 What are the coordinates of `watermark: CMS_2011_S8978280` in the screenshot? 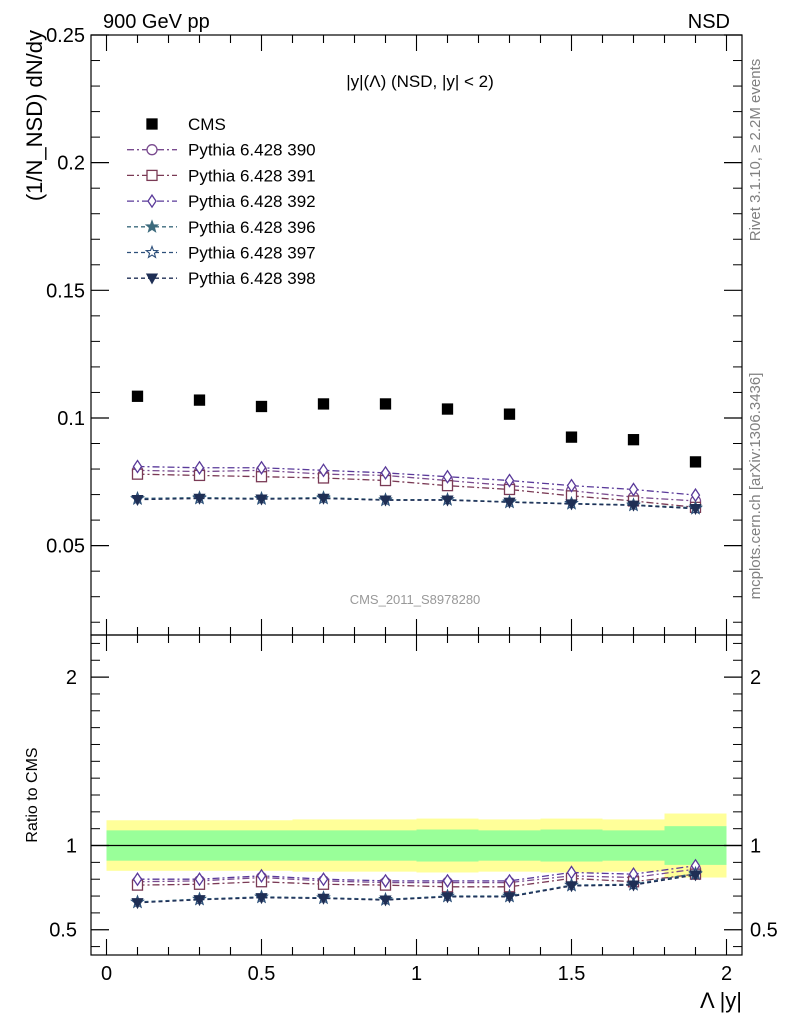 It's located at (415, 599).